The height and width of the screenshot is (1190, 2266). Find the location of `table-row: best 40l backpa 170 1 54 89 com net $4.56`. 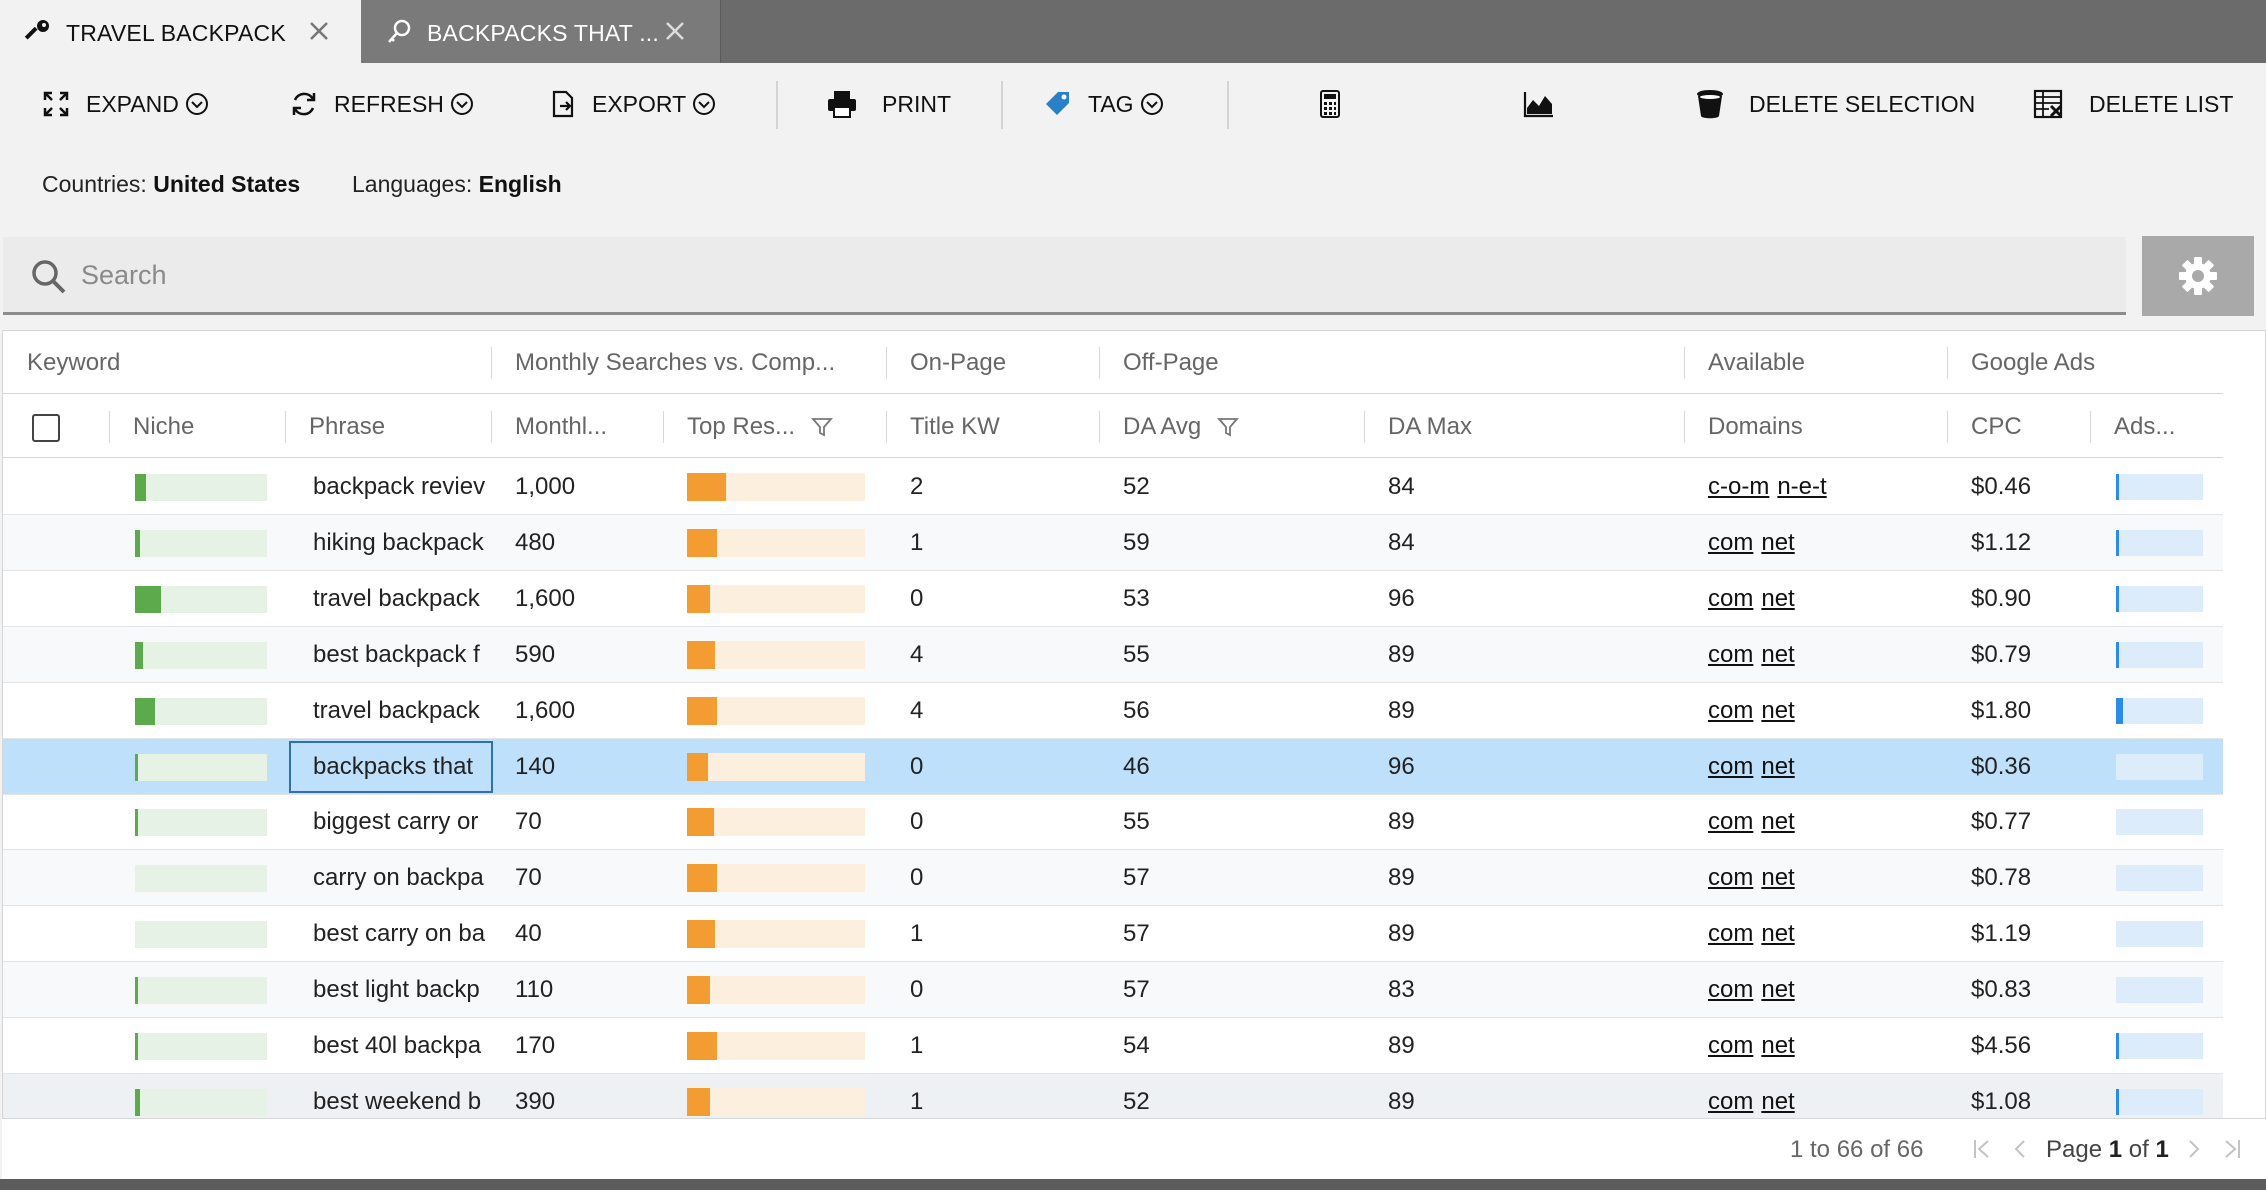

table-row: best 40l backpa 170 1 54 89 com net $4.56 is located at coordinates (1113, 1046).